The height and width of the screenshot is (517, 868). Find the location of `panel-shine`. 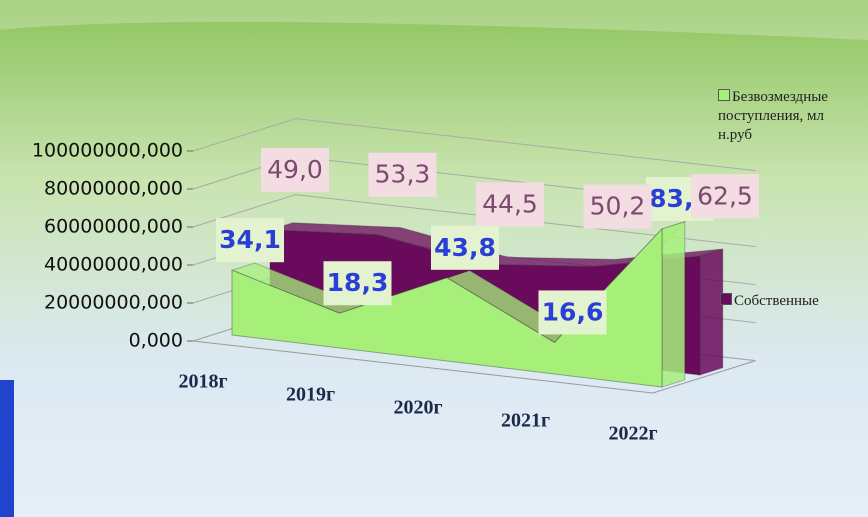

panel-shine is located at coordinates (434, 20).